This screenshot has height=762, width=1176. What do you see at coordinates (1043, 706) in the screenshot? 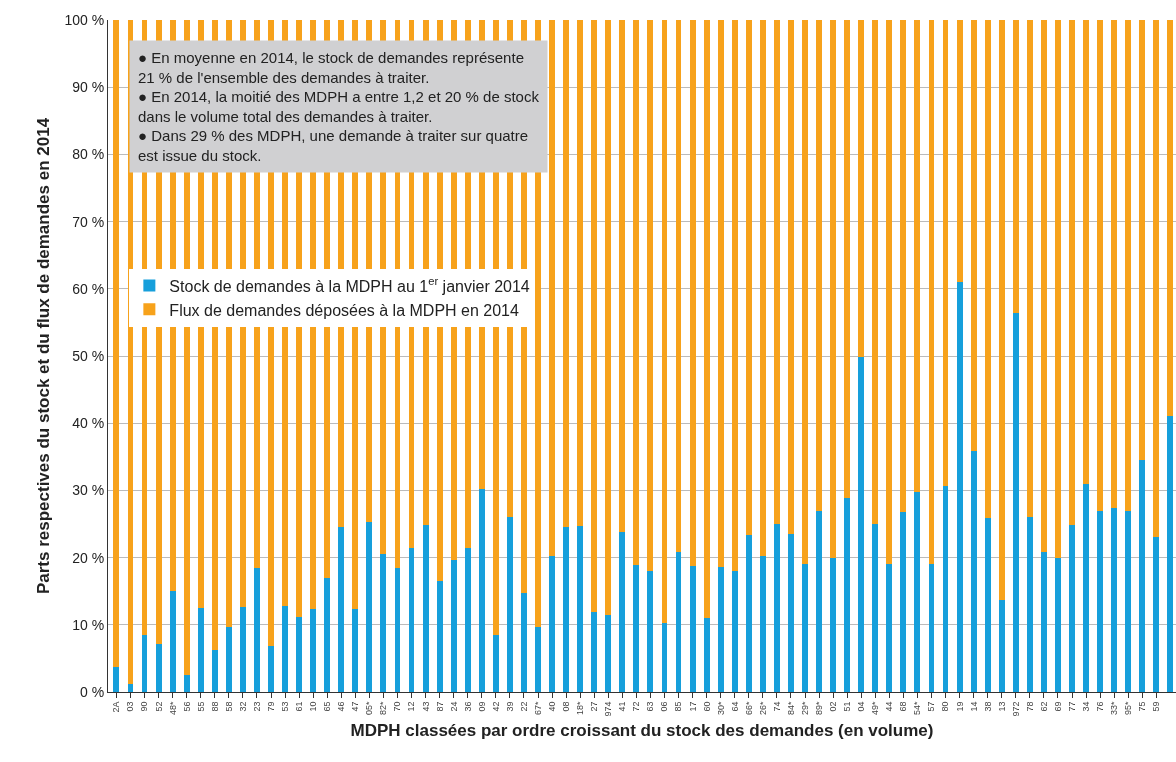
I see `x-tick-label: 62` at bounding box center [1043, 706].